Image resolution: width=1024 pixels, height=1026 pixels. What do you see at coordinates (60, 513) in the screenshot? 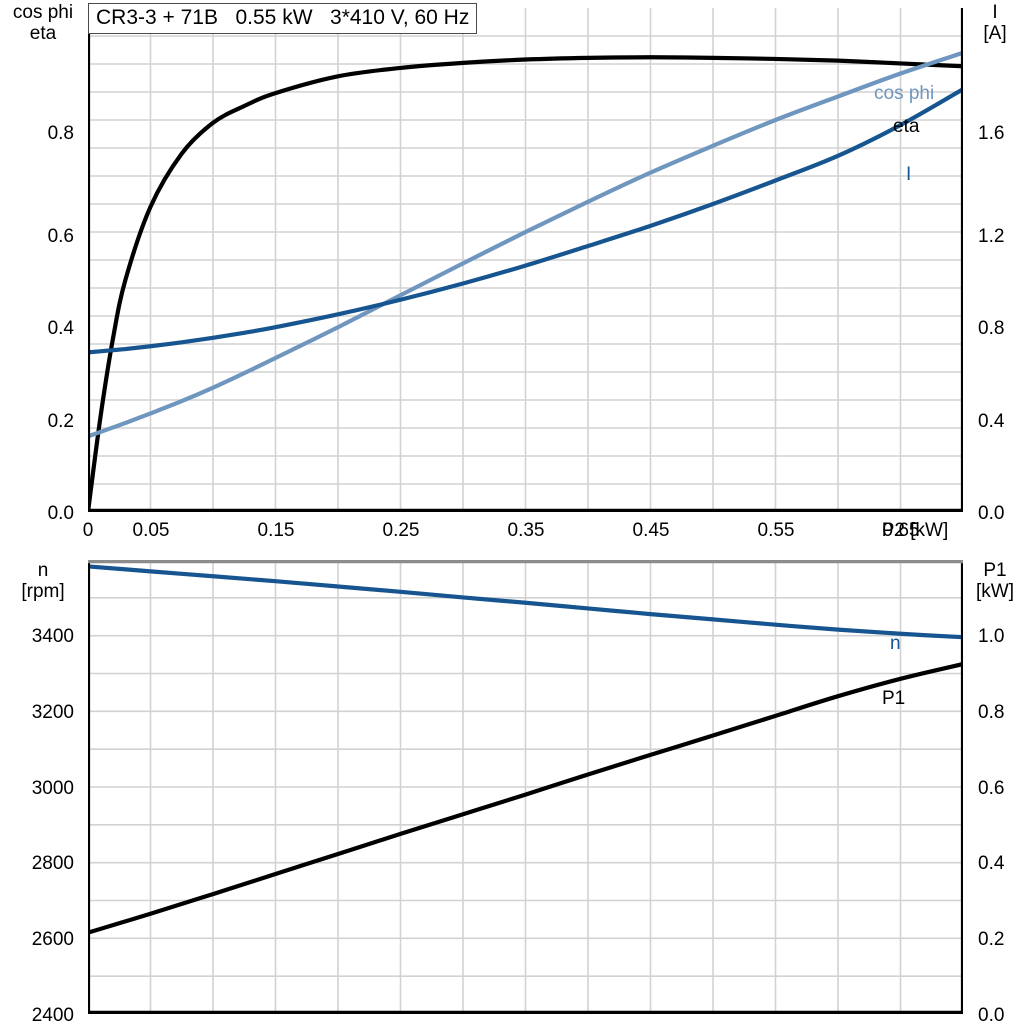
I see `top-left-tick-0: 0.0` at bounding box center [60, 513].